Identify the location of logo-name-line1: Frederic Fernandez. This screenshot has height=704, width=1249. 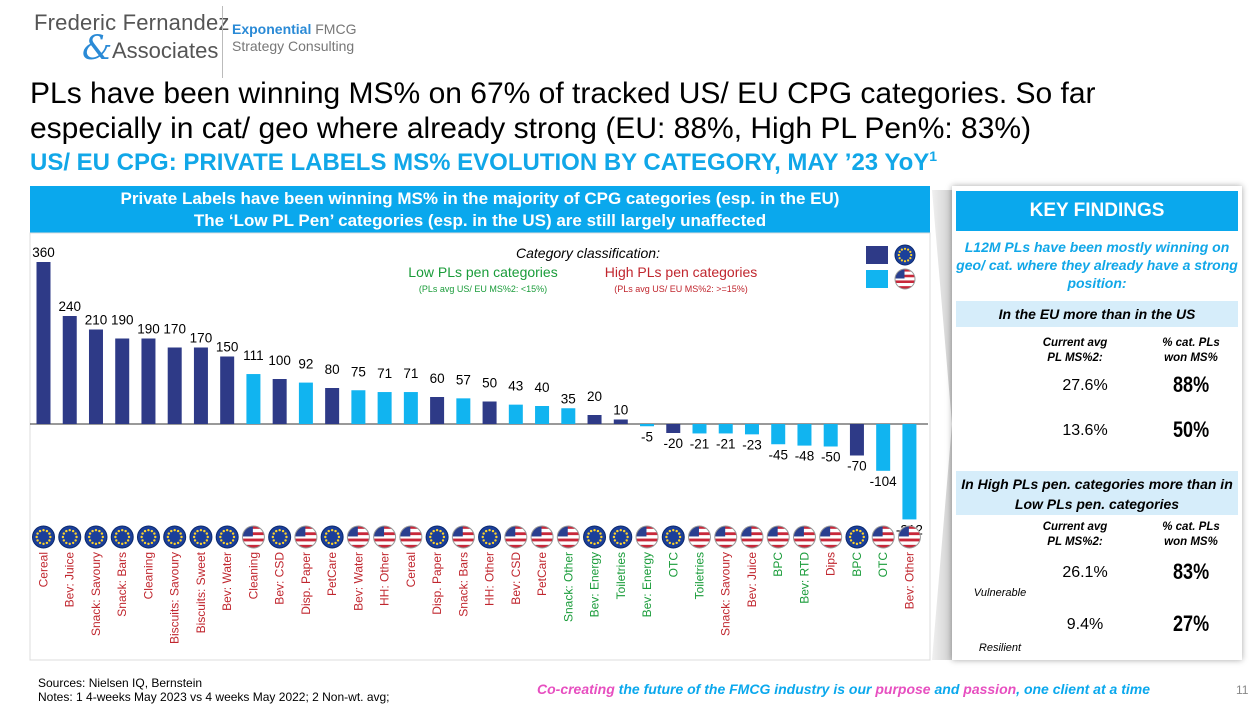
(132, 22).